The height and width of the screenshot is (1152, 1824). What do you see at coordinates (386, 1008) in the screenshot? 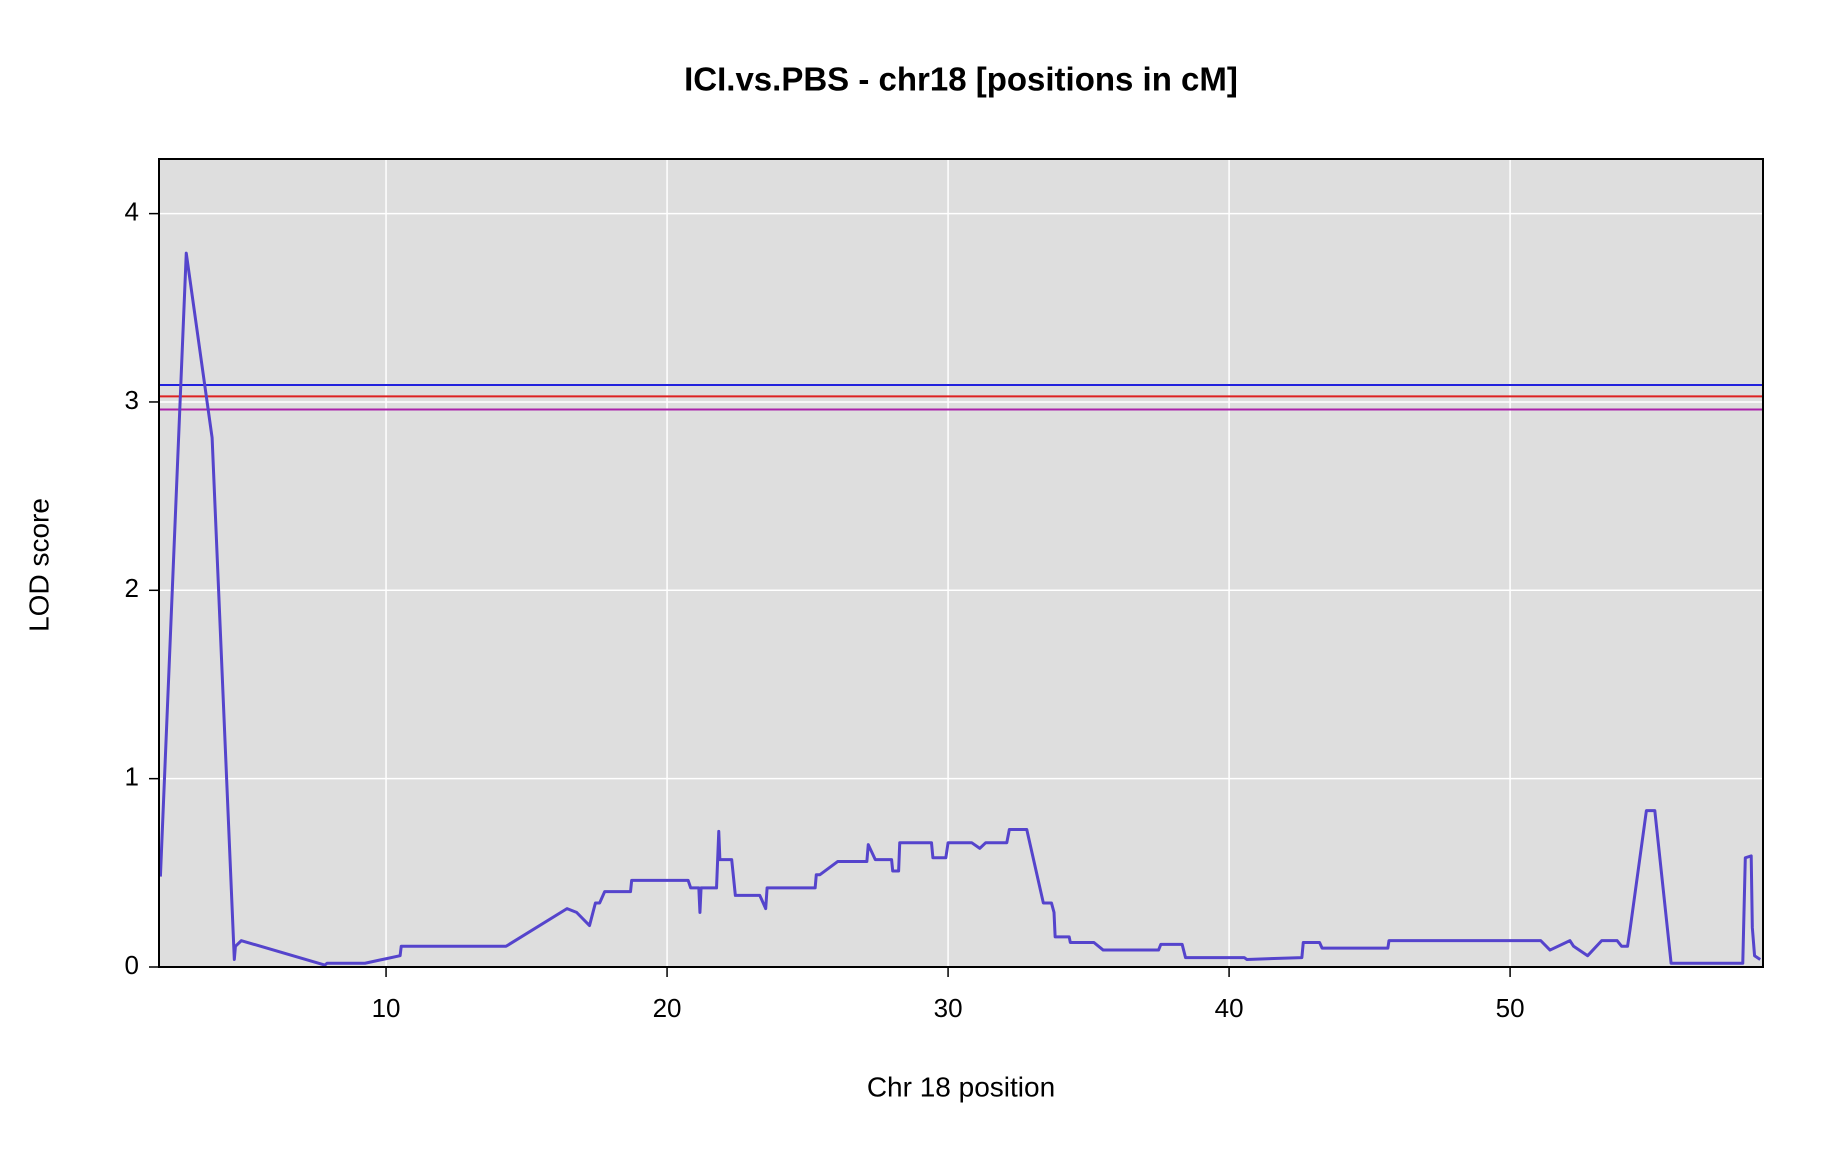
I see `x-tick-label: 10` at bounding box center [386, 1008].